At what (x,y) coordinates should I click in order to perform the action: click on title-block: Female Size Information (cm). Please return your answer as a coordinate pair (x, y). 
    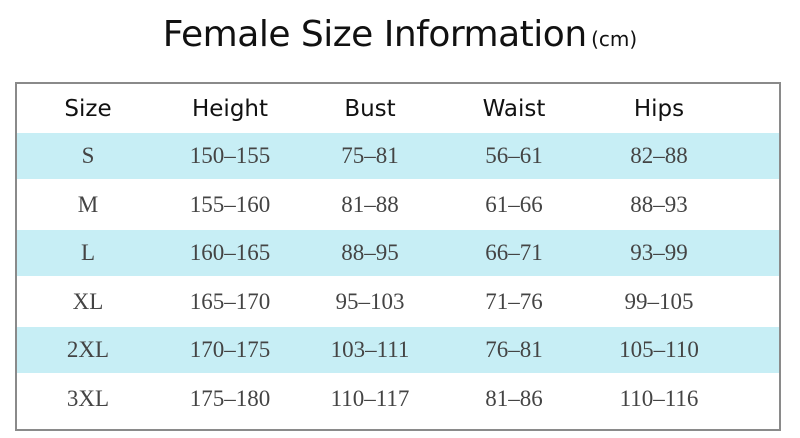
    Looking at the image, I should click on (400, 34).